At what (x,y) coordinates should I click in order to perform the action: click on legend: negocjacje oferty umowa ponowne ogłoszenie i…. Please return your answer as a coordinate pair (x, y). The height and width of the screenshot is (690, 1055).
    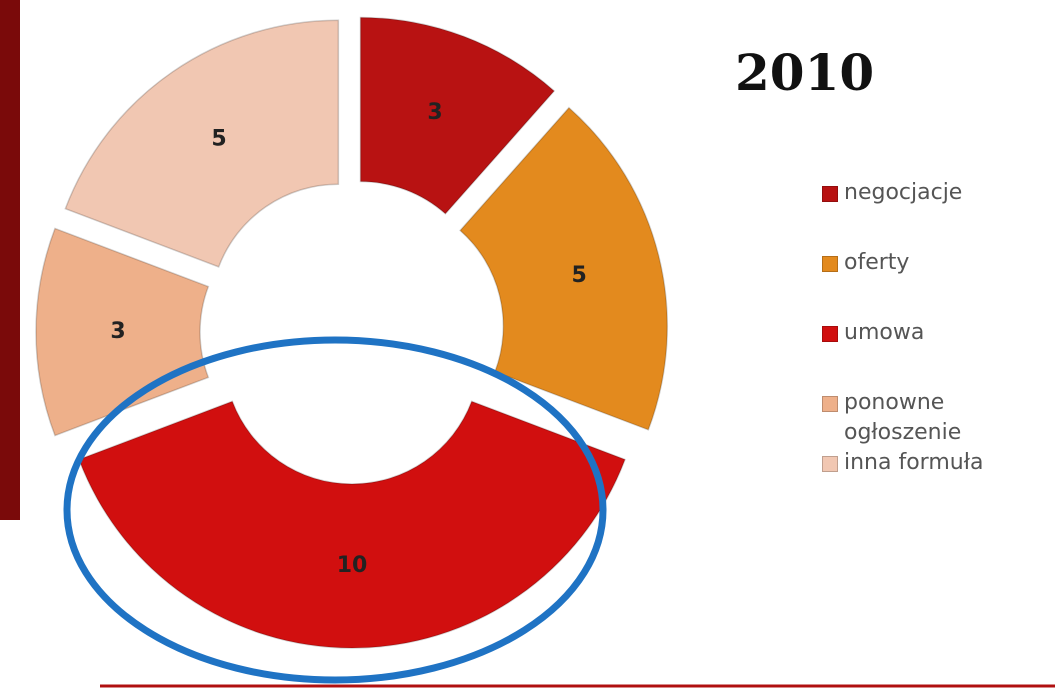
    Looking at the image, I should click on (938, 348).